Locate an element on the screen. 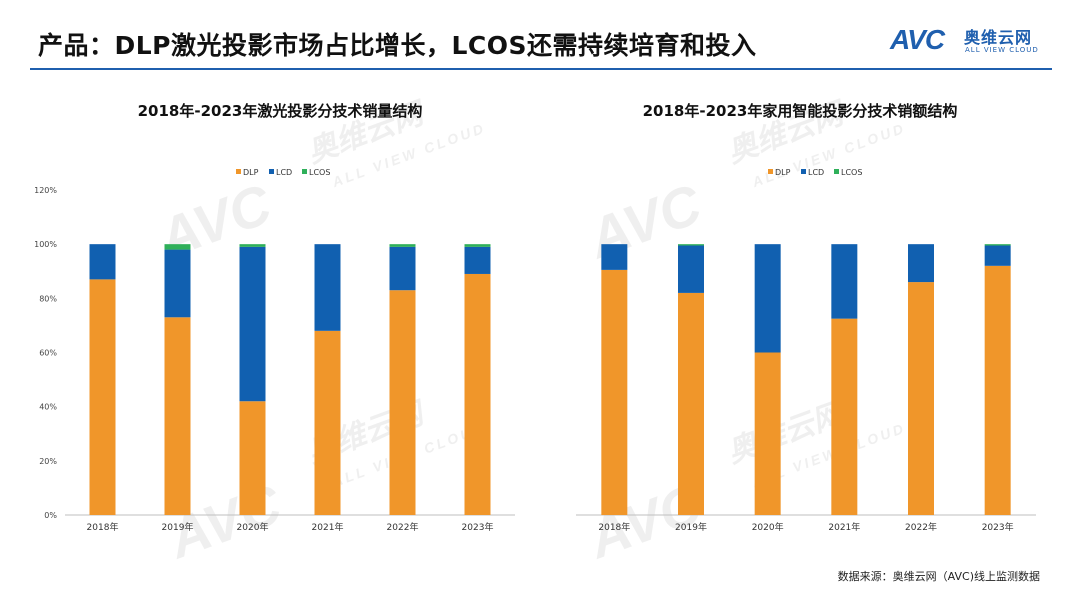 This screenshot has height=608, width=1080. page-title: 产品：DLP激光投影市场占比增长，LCOS还需持续培育和投入 is located at coordinates (397, 45).